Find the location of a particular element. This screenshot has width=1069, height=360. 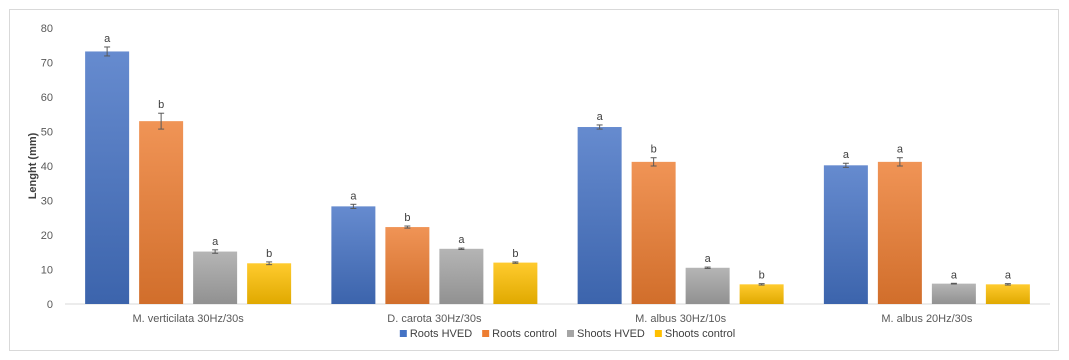

legend-item-roots-hved: Roots HVED is located at coordinates (435, 334).